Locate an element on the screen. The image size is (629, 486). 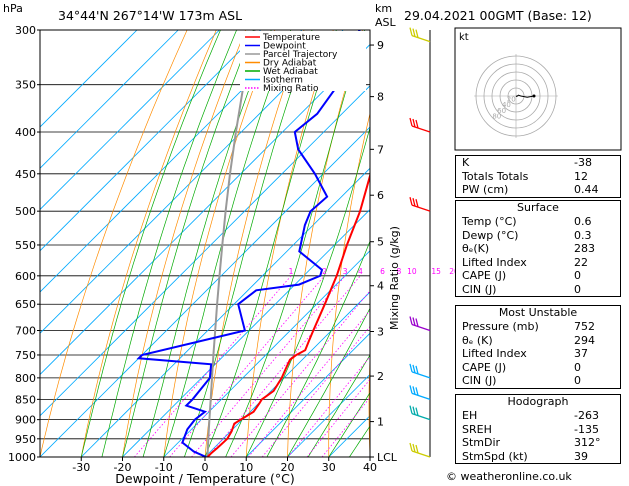
indices-panel: K -38 Totals Totals 12 PW (cm) 0.44 is located at coordinates (538, 176).